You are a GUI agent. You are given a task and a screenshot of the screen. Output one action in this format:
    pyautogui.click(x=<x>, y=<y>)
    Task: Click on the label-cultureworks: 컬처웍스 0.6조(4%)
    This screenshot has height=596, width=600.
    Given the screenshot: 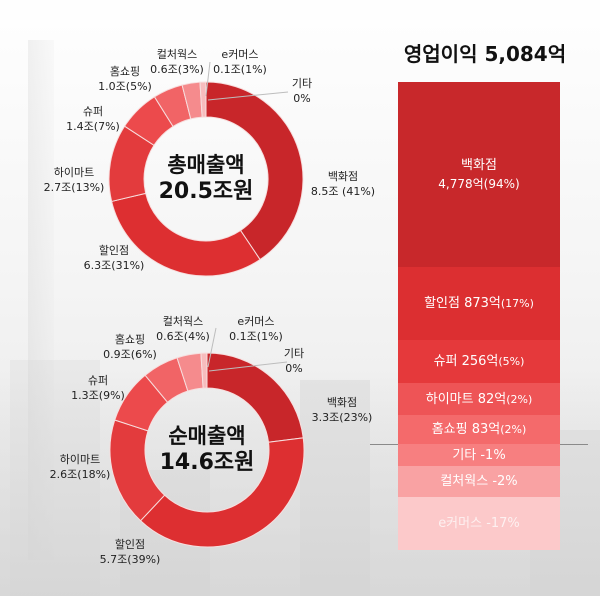 What is the action you would take?
    pyautogui.click(x=183, y=329)
    